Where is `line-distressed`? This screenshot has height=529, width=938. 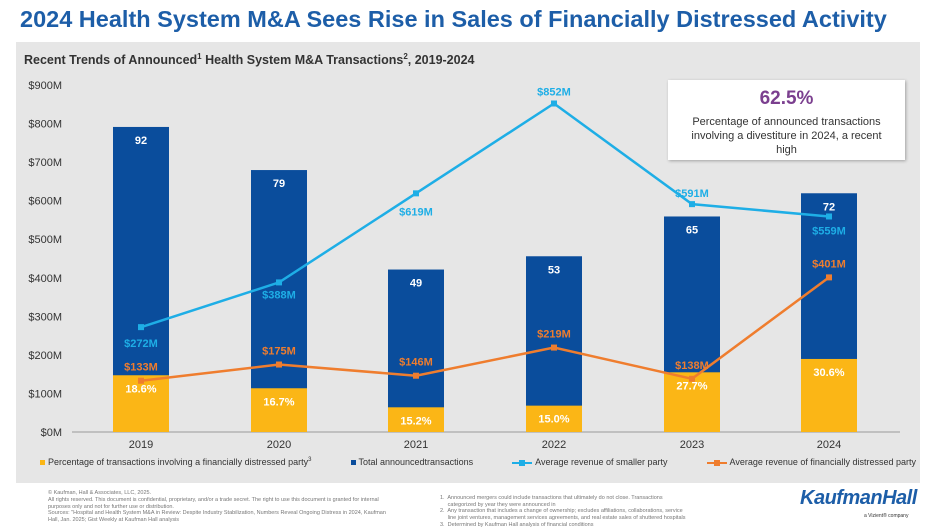 line-distressed is located at coordinates (485, 329).